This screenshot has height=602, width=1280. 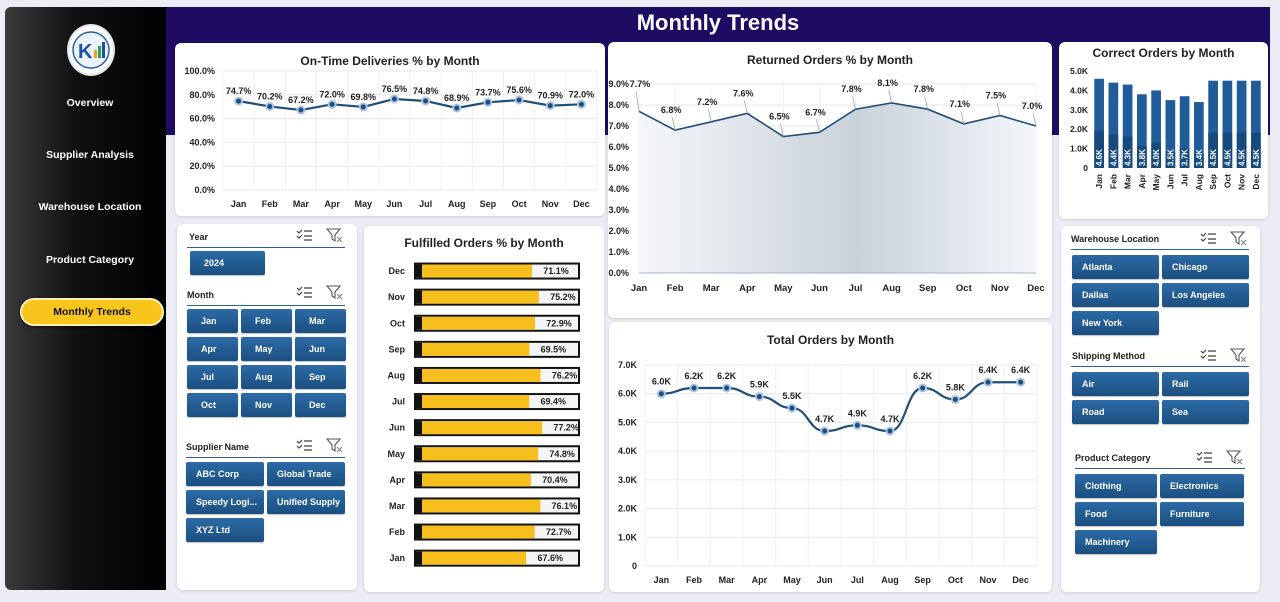 I want to click on total-data-label: 5.9K, so click(x=760, y=385).